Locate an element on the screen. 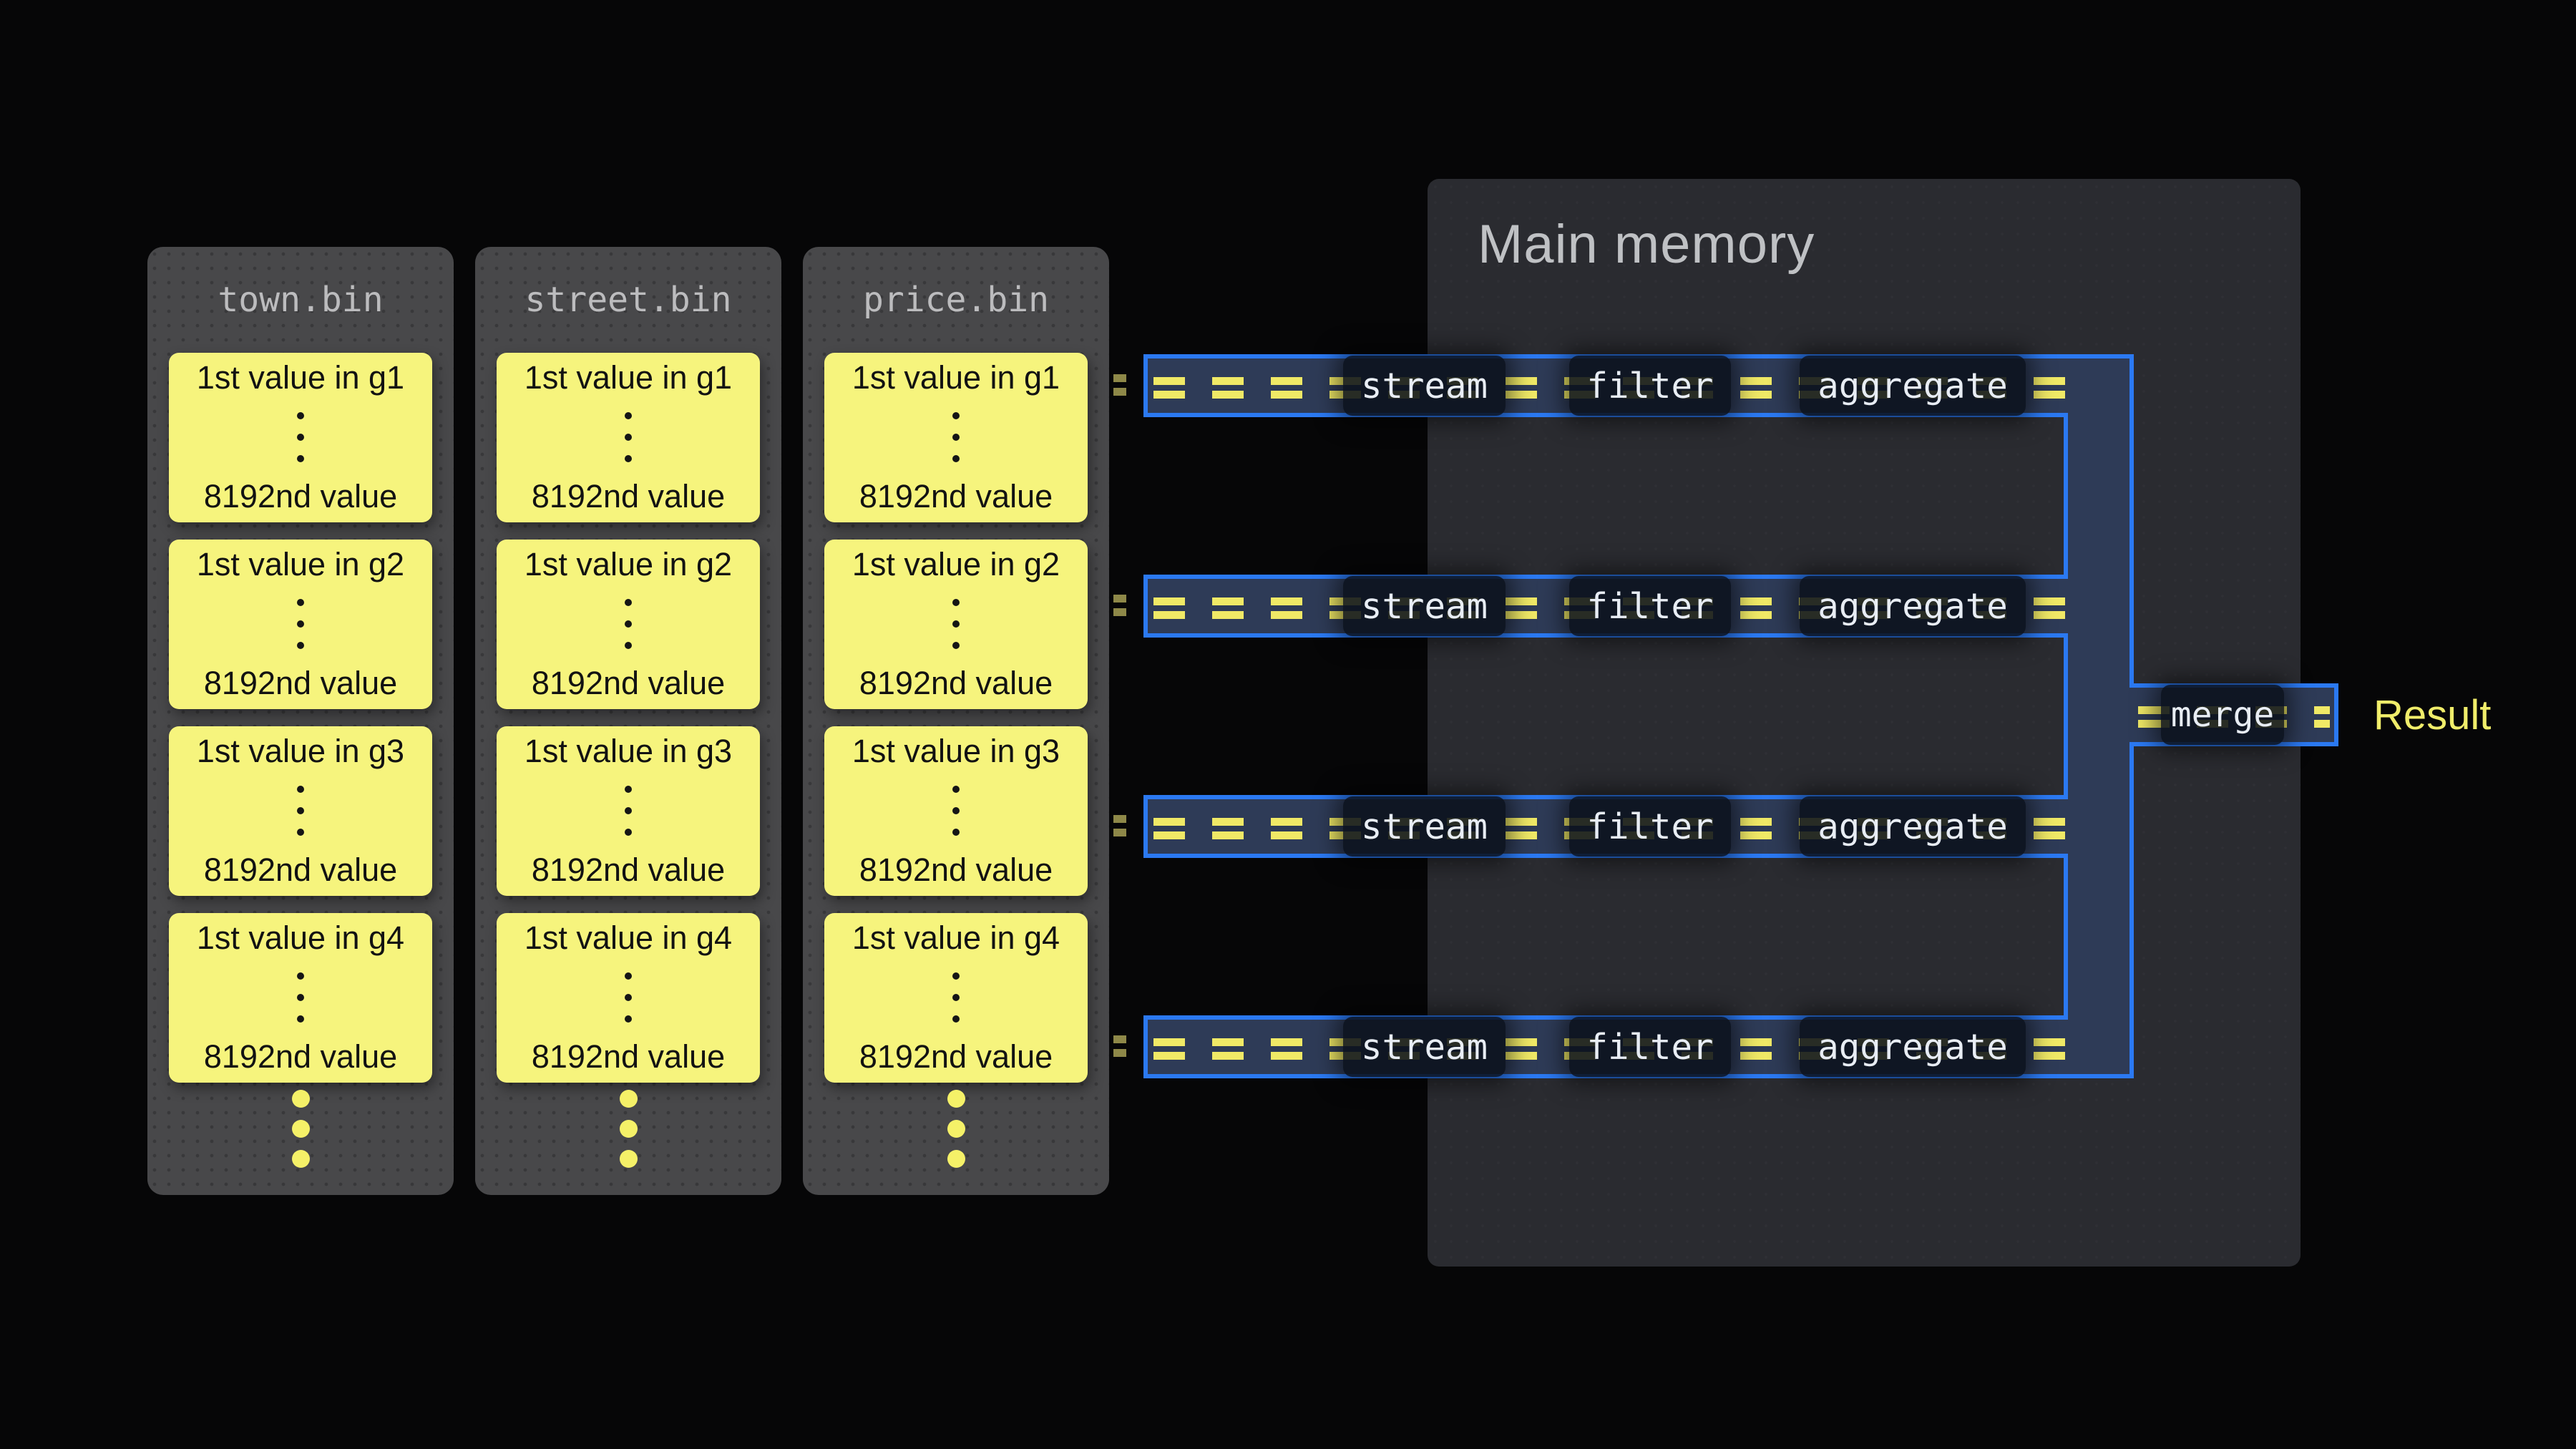 The image size is (2576, 1449). file-name-label: street.bin is located at coordinates (628, 300).